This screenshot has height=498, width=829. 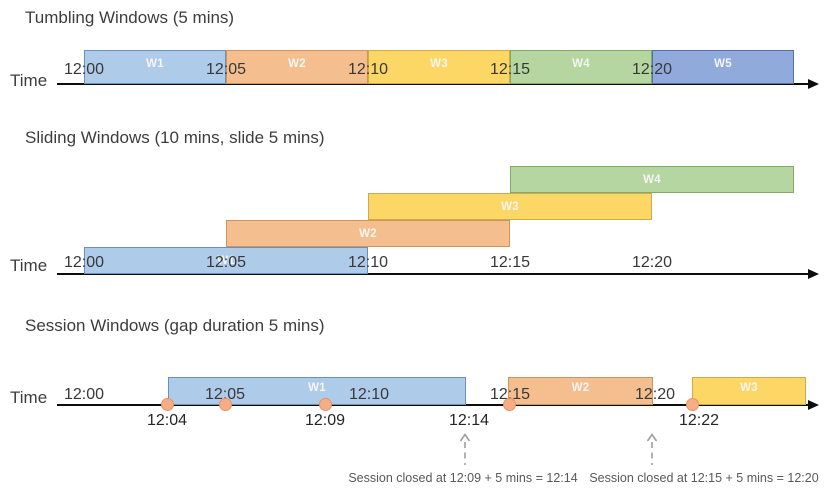 I want to click on tumbling-window-w2: W2, so click(x=297, y=67).